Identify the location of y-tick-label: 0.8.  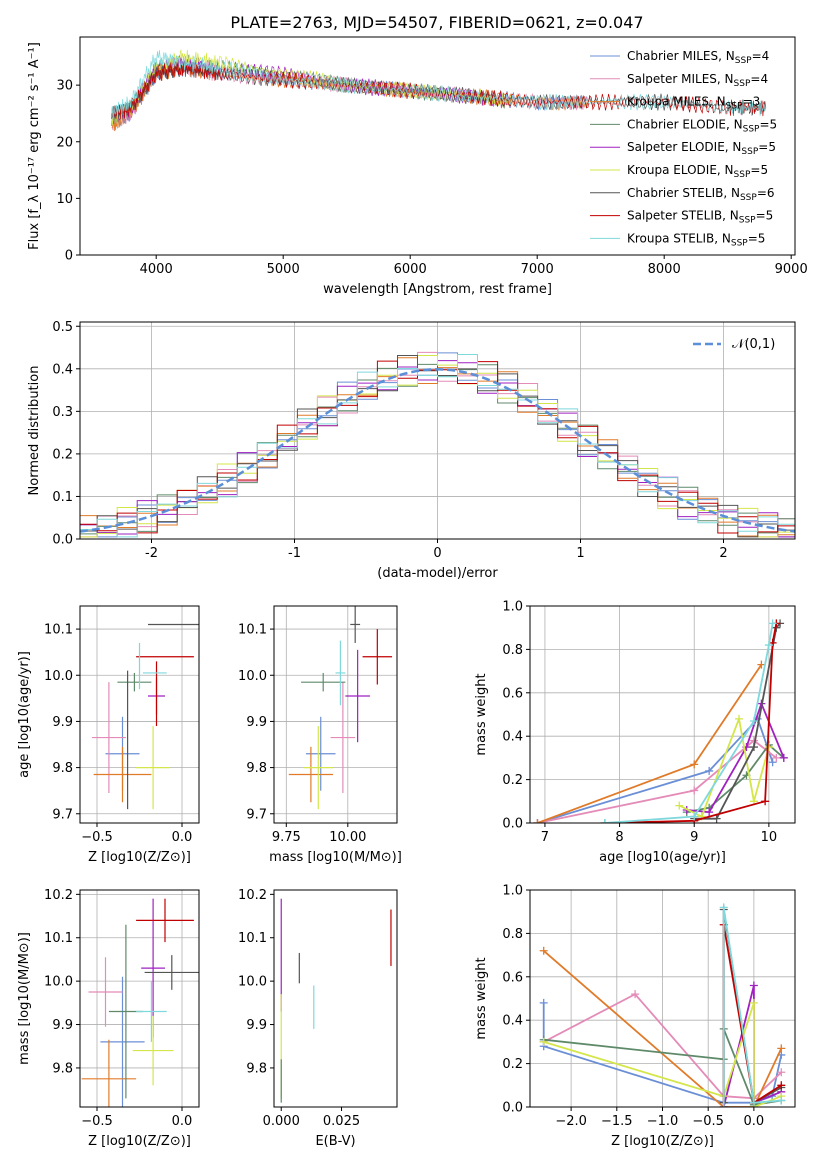
(512, 934).